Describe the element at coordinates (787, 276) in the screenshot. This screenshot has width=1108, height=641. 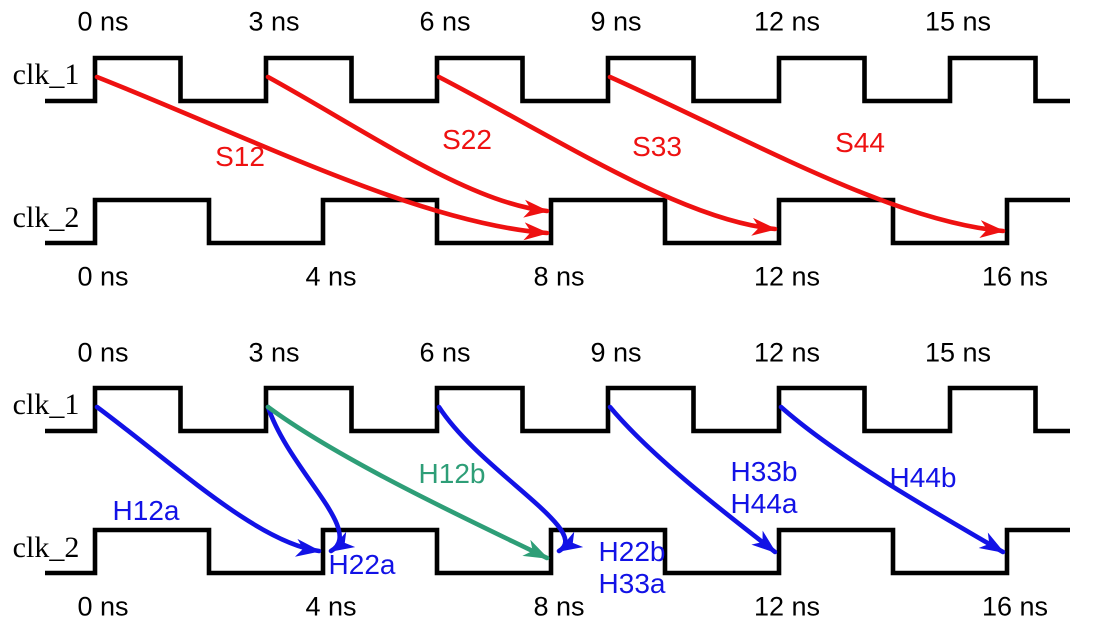
I see `time-label-setup-panel-clk-2: 12 ns` at that location.